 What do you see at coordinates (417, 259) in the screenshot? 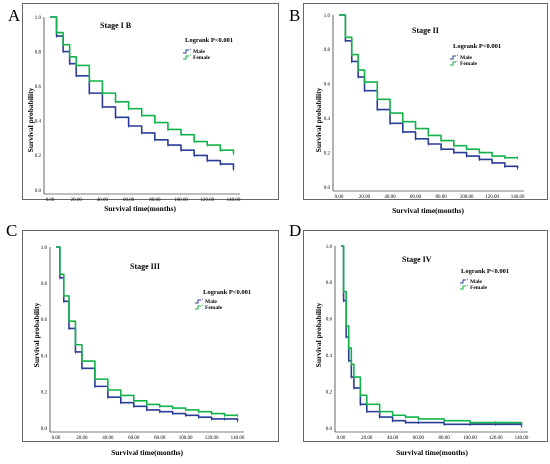
I see `chart-title: Stage IV` at bounding box center [417, 259].